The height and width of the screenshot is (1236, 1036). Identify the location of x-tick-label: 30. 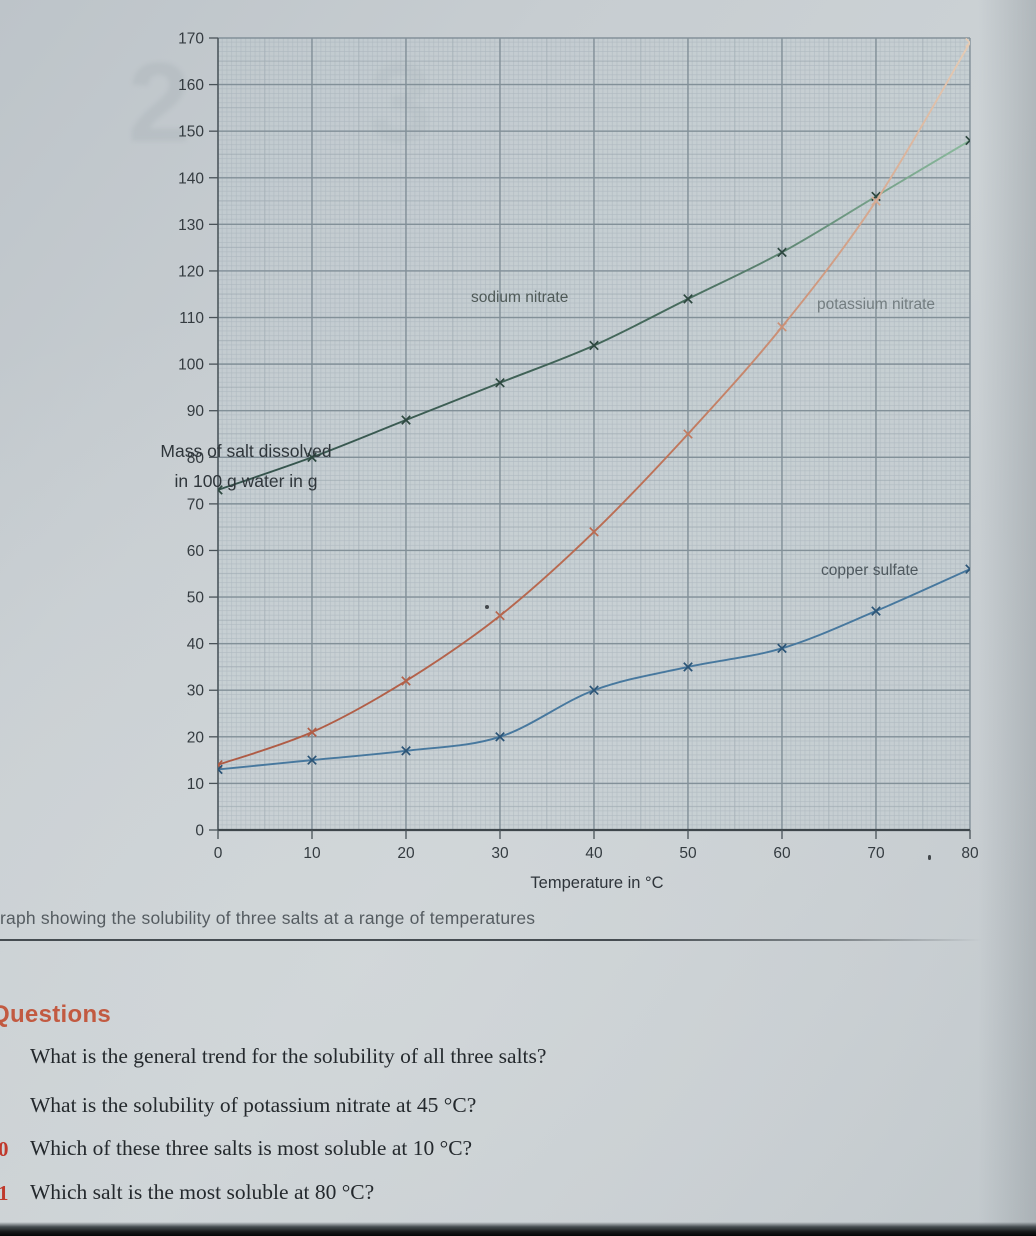
(500, 853).